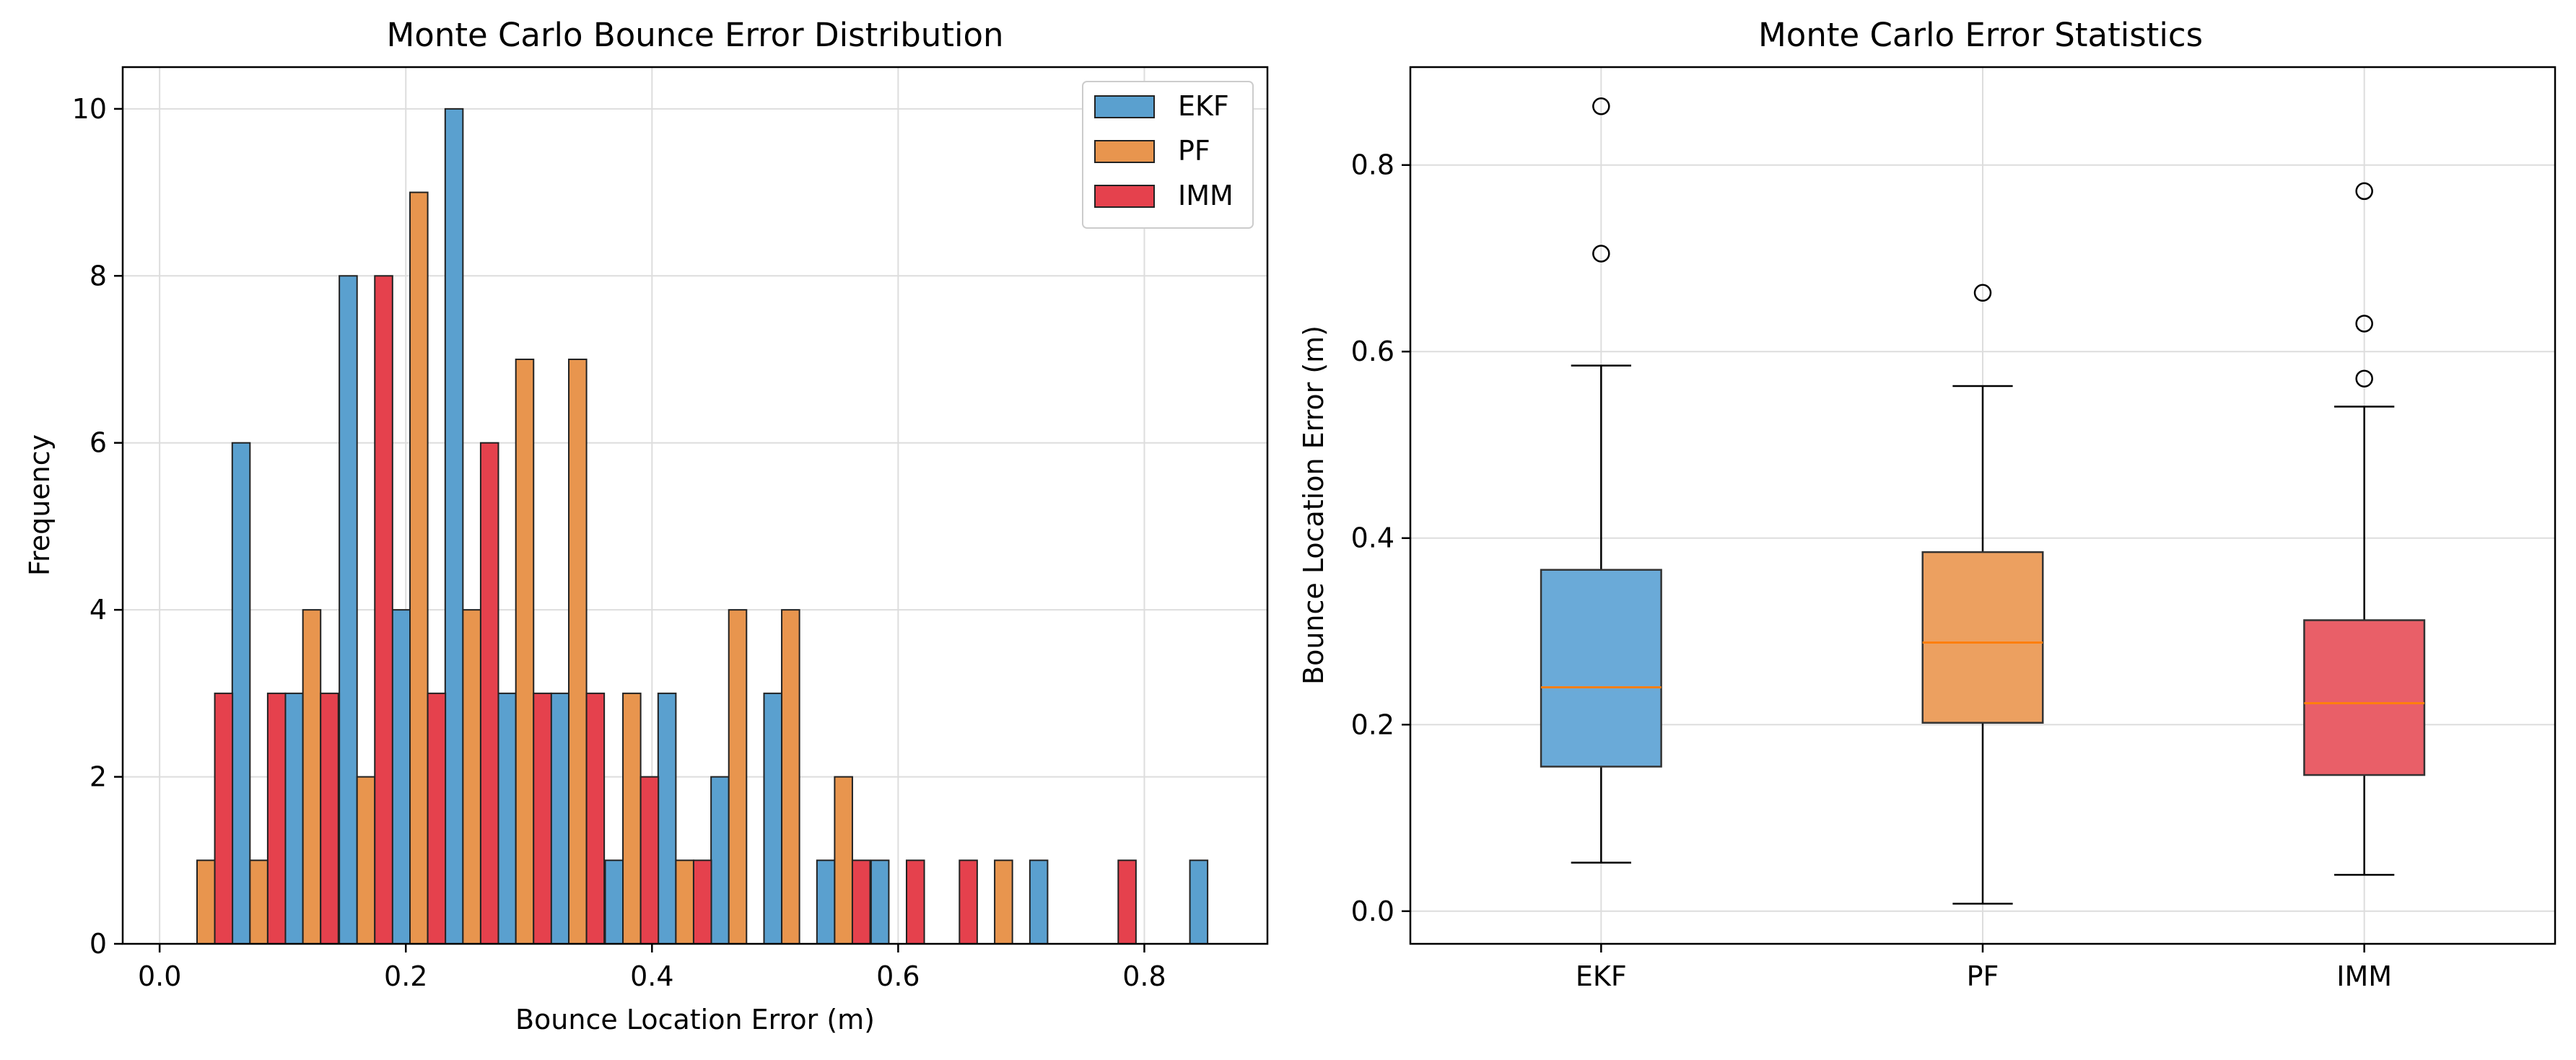 This screenshot has width=2576, height=1060. Describe the element at coordinates (1372, 538) in the screenshot. I see `y-tick-label: 0.4` at that location.